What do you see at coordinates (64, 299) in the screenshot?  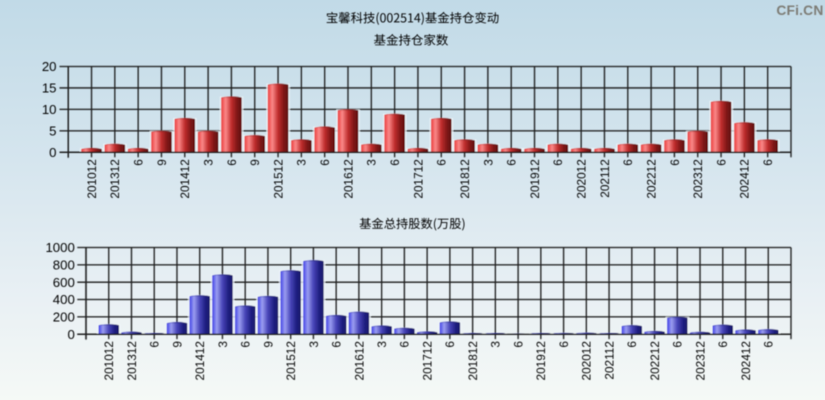 I see `svg-text: 400` at bounding box center [64, 299].